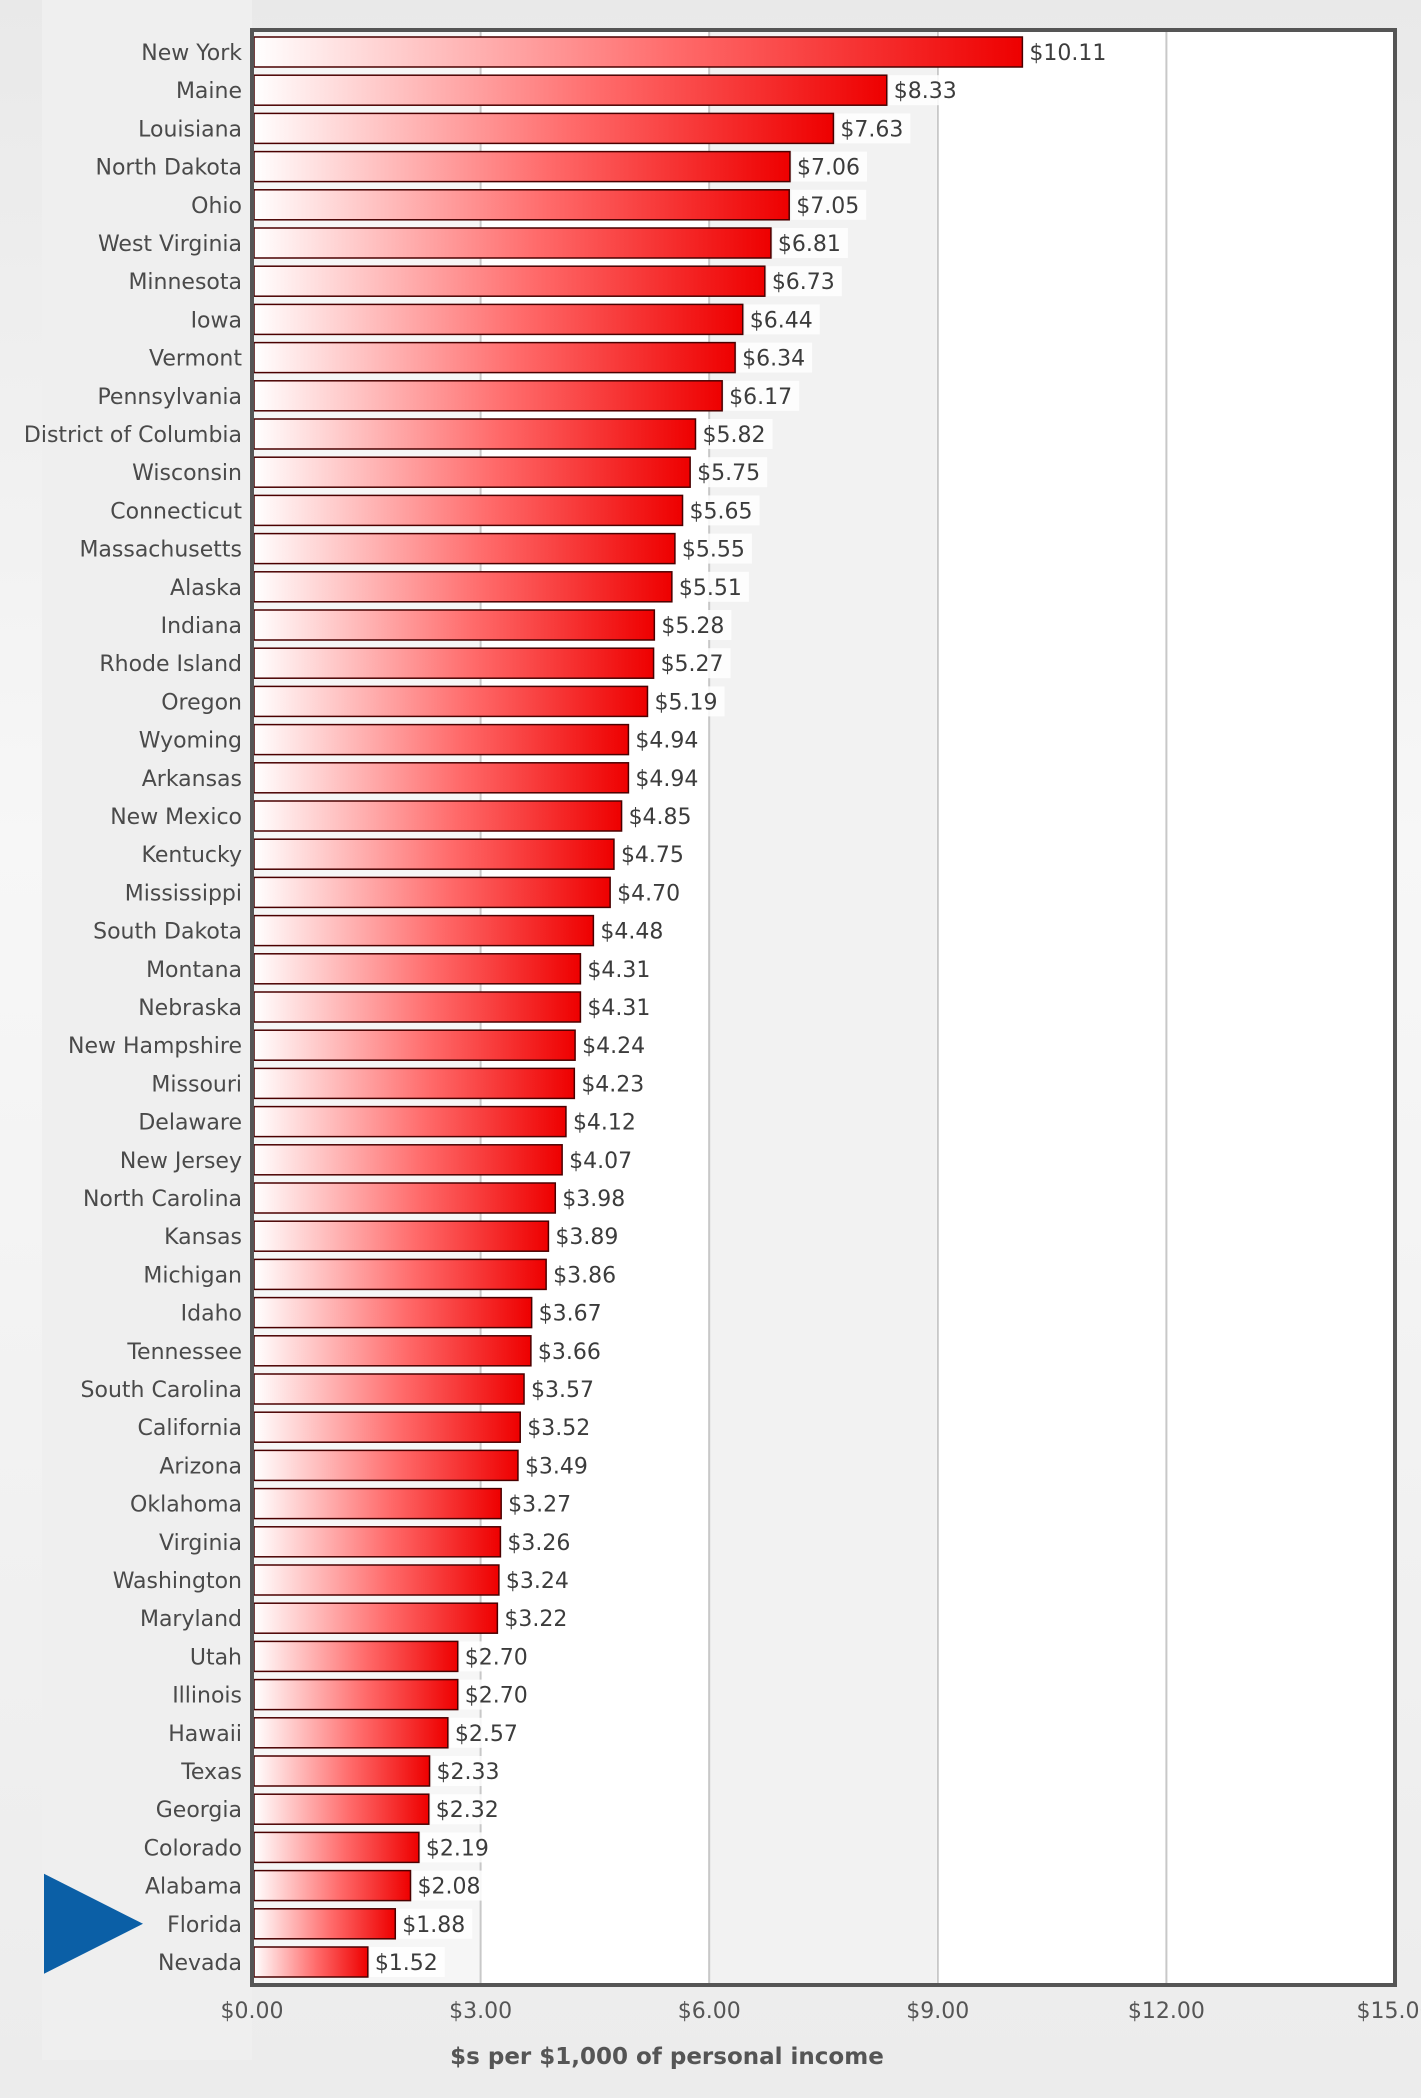 This screenshot has height=2098, width=1421. I want to click on category-label: New York, so click(191, 53).